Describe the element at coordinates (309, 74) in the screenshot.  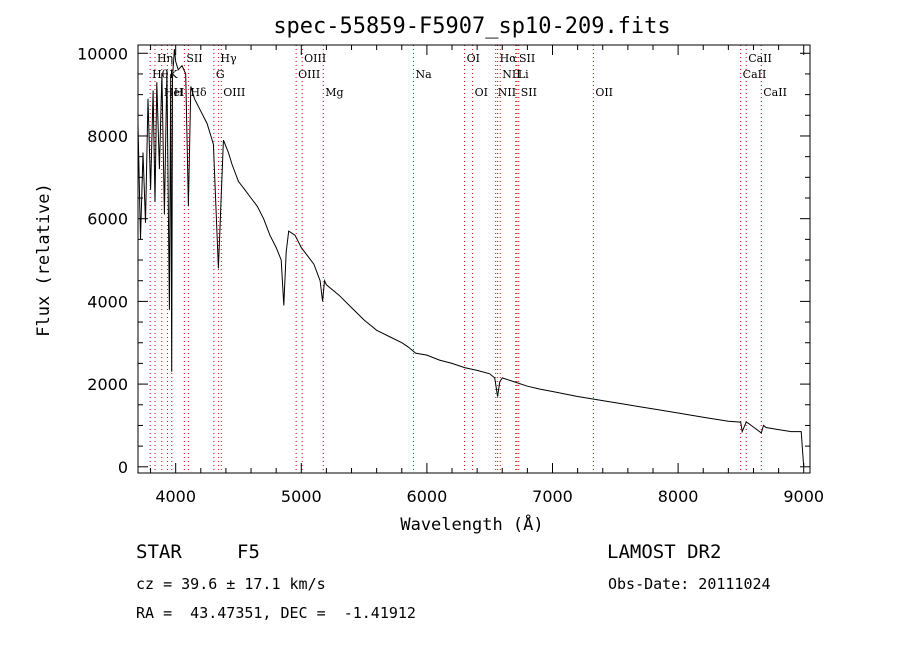
I see `line-label-11: OIII` at that location.